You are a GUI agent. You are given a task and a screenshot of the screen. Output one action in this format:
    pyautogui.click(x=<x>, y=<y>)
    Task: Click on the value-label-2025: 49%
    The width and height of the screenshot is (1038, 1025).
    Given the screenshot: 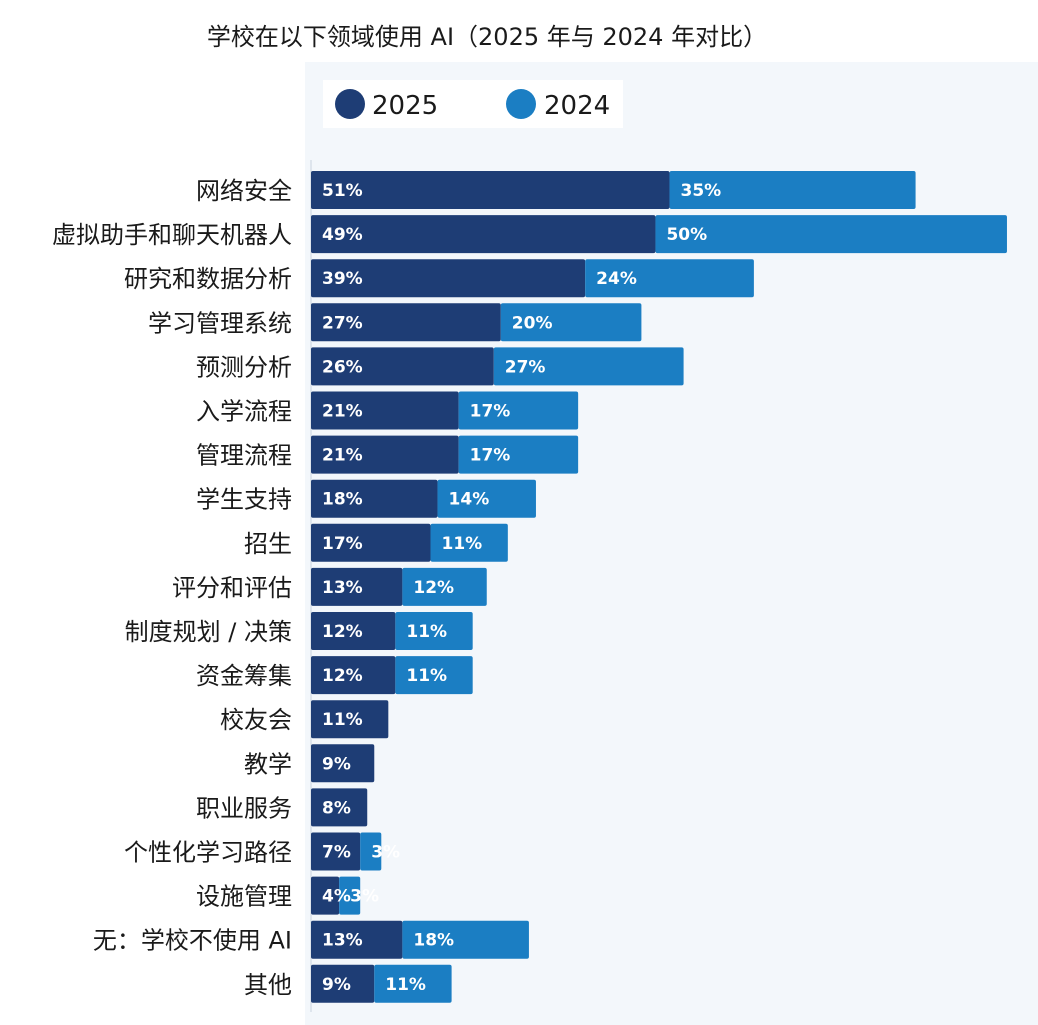 What is the action you would take?
    pyautogui.click(x=342, y=235)
    